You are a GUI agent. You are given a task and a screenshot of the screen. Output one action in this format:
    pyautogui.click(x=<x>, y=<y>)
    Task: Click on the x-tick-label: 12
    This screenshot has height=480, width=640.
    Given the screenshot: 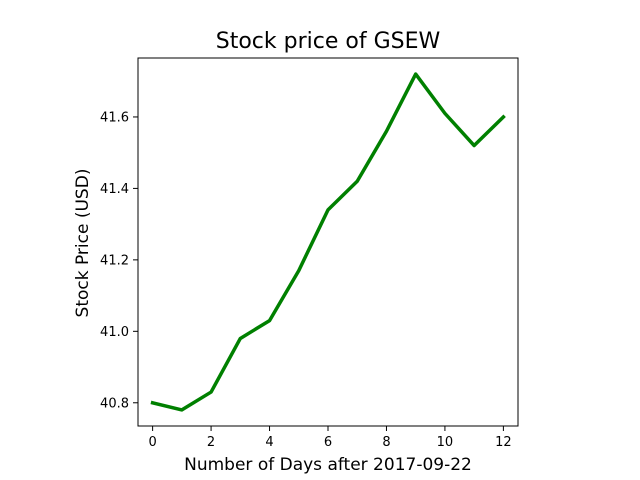 What is the action you would take?
    pyautogui.click(x=503, y=442)
    